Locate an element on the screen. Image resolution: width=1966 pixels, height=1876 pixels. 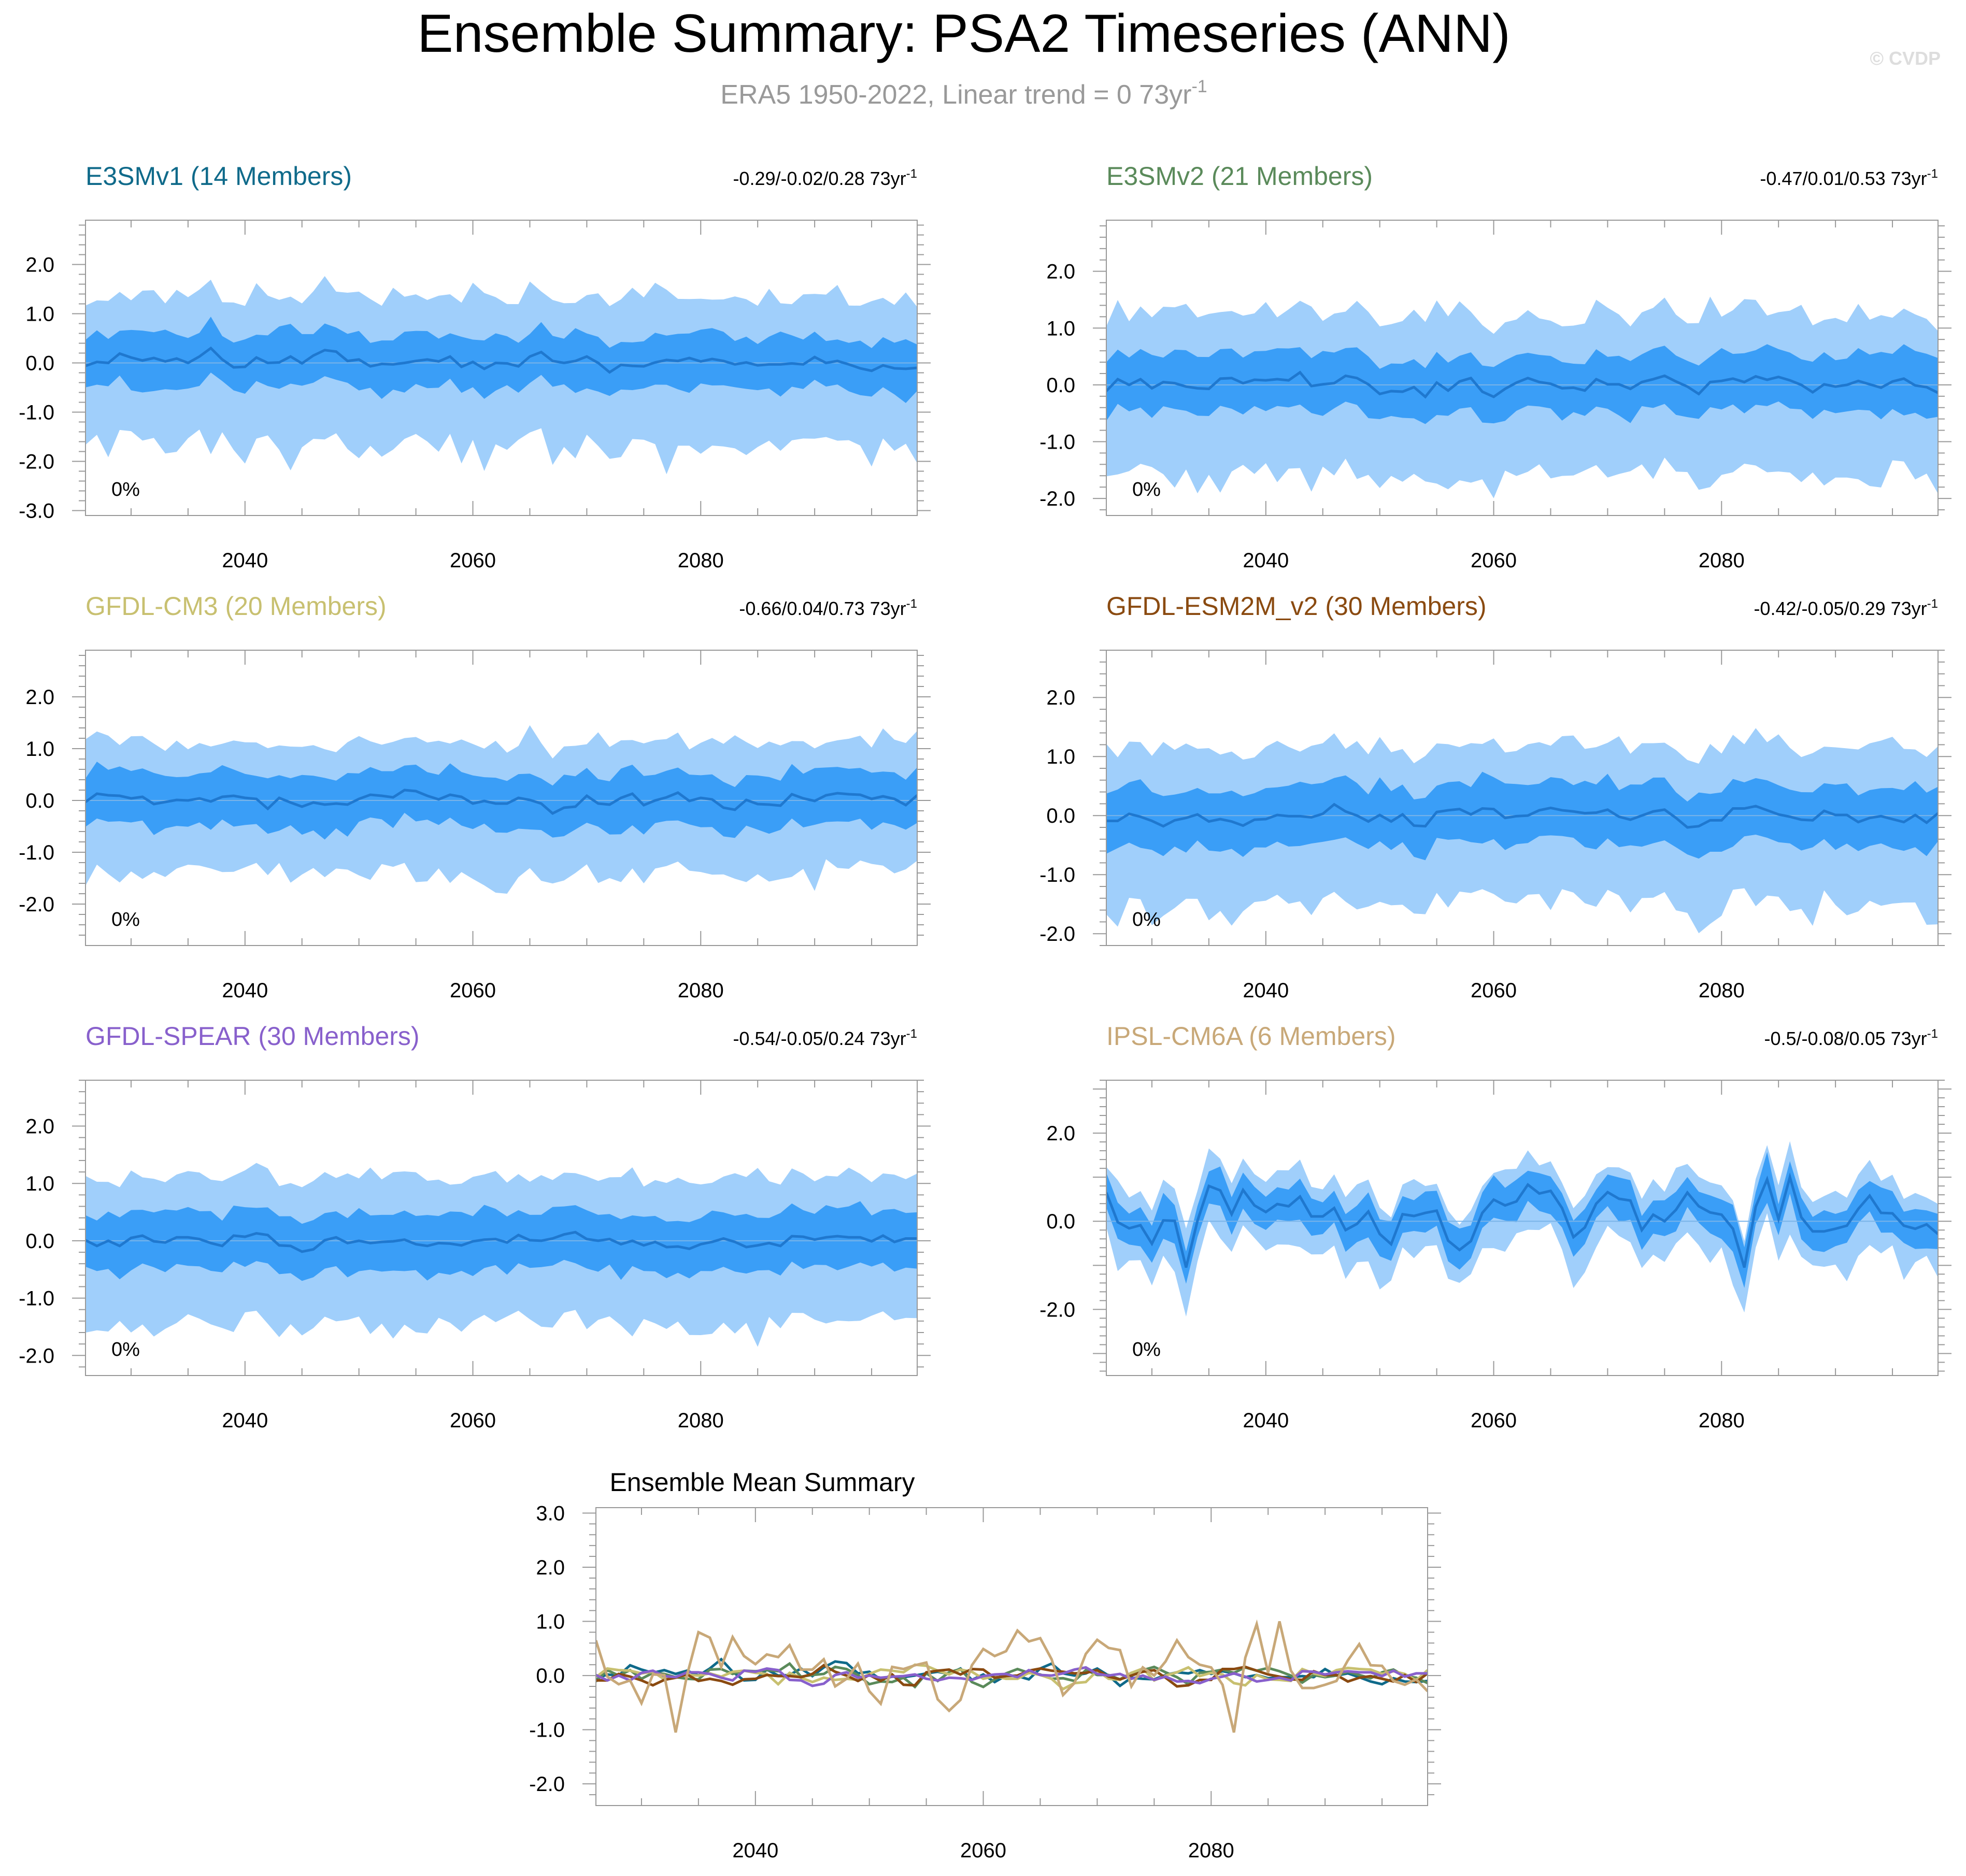
y-axis: 3.0 2.0 1.0 0.0 -1.0 -2.0 is located at coordinates (985, 1649).